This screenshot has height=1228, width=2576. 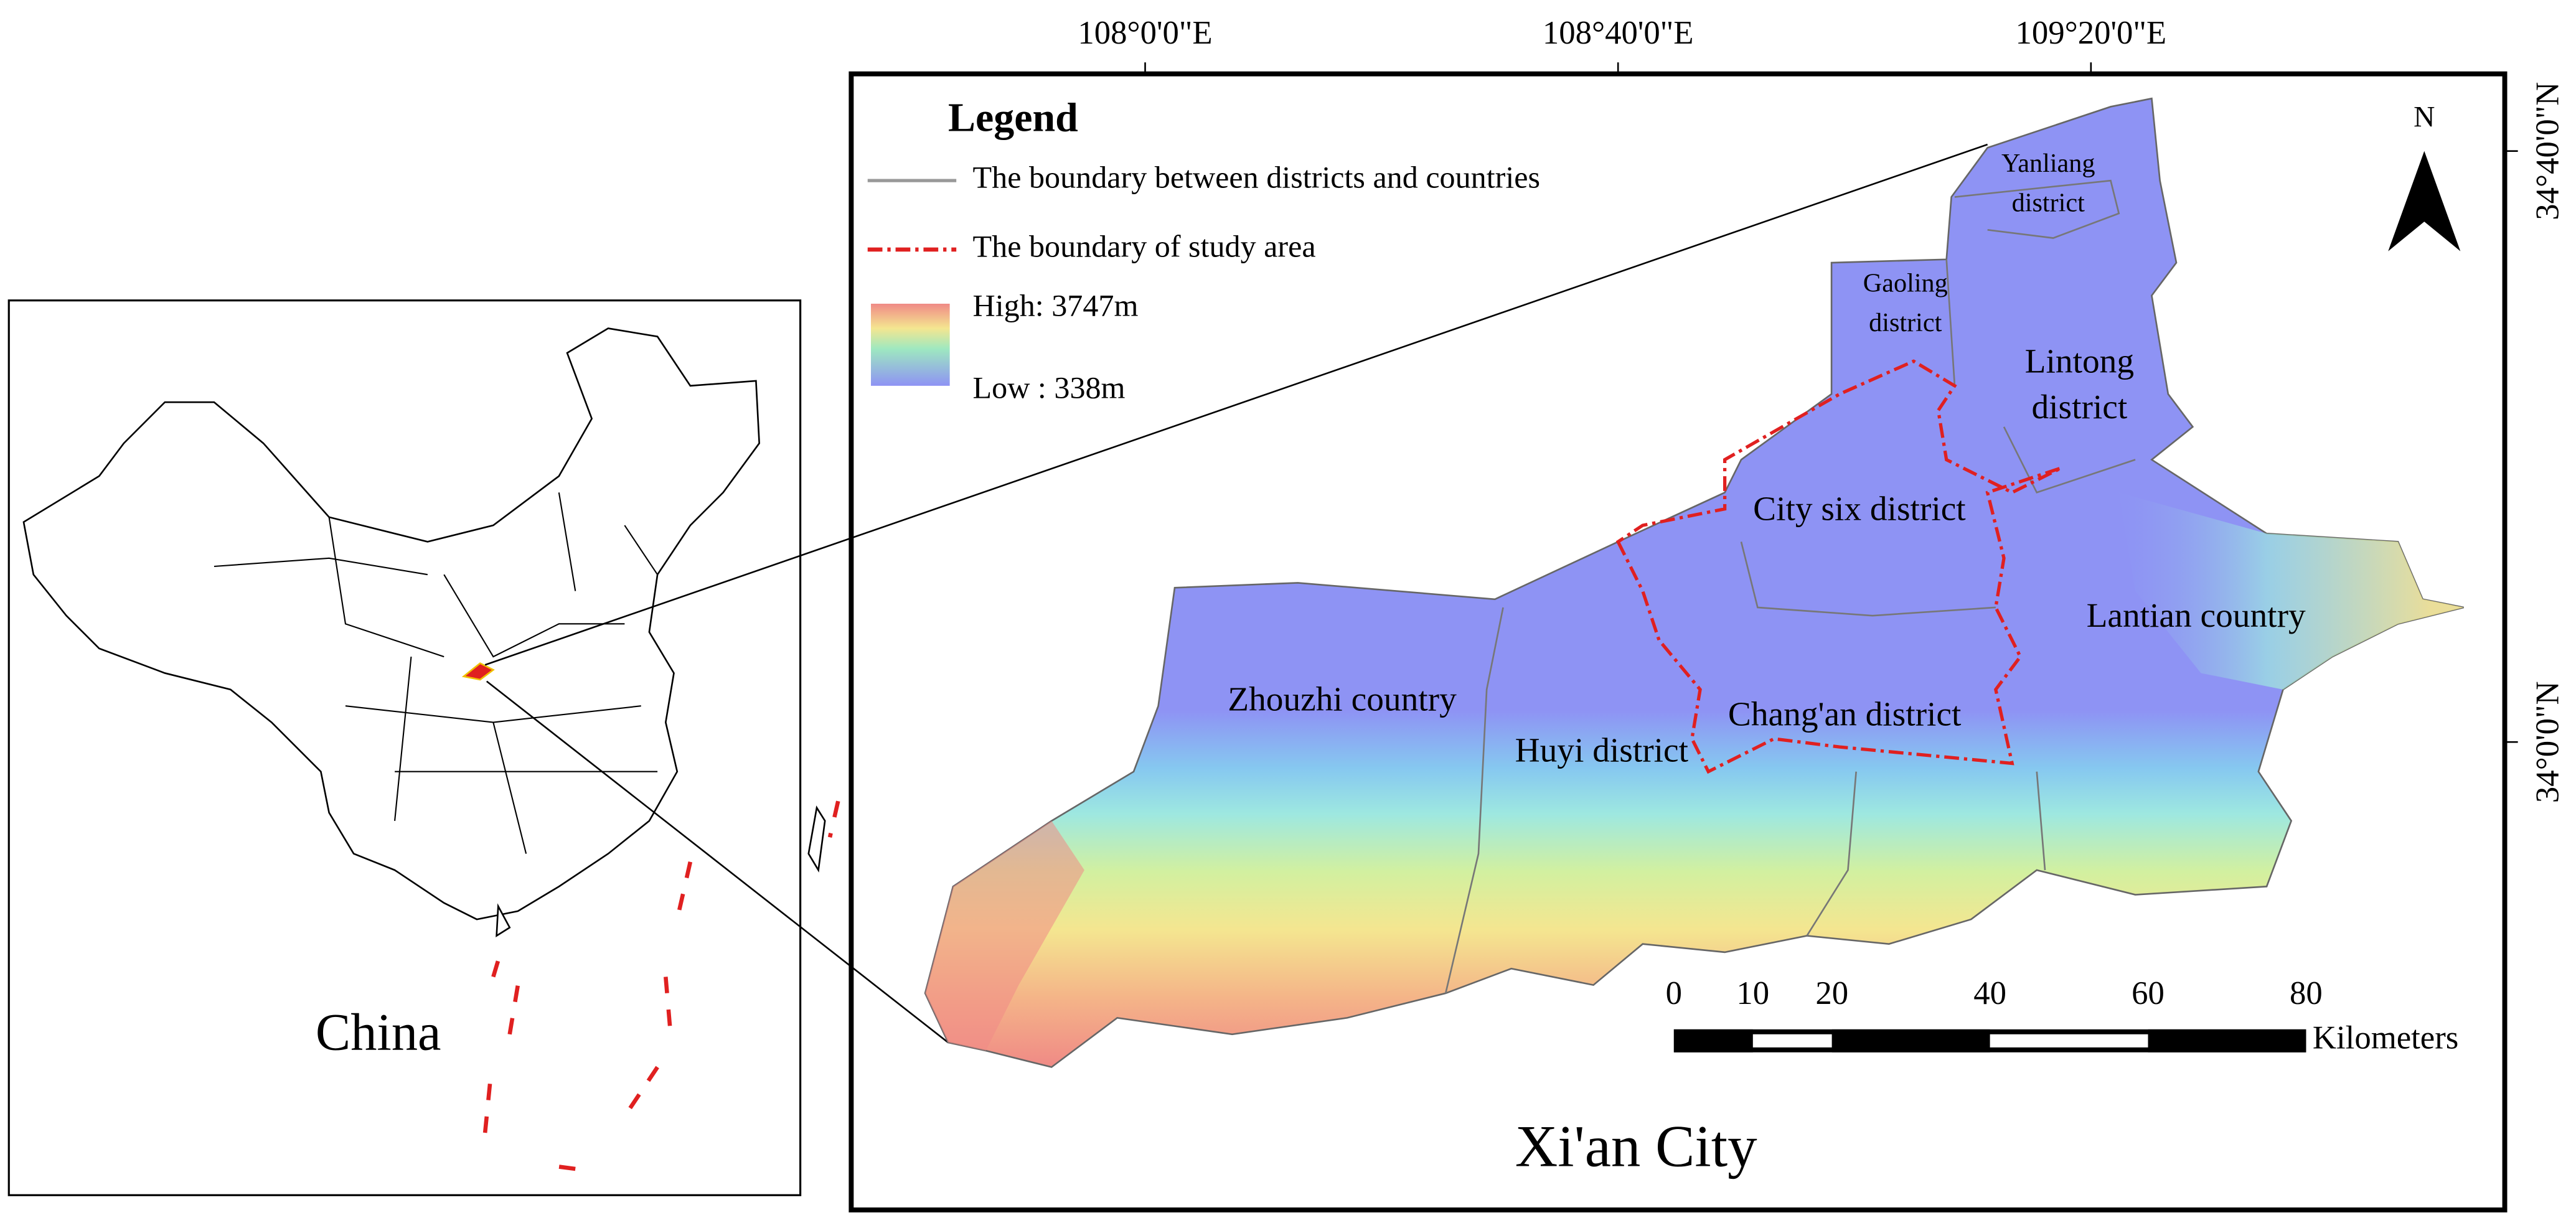 I want to click on district-label: City six district, so click(x=1859, y=509).